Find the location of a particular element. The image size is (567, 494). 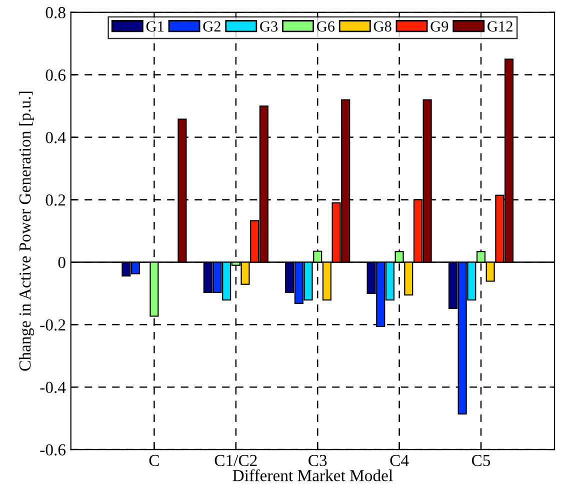

y-tick-label: 0.6 is located at coordinates (56, 75).